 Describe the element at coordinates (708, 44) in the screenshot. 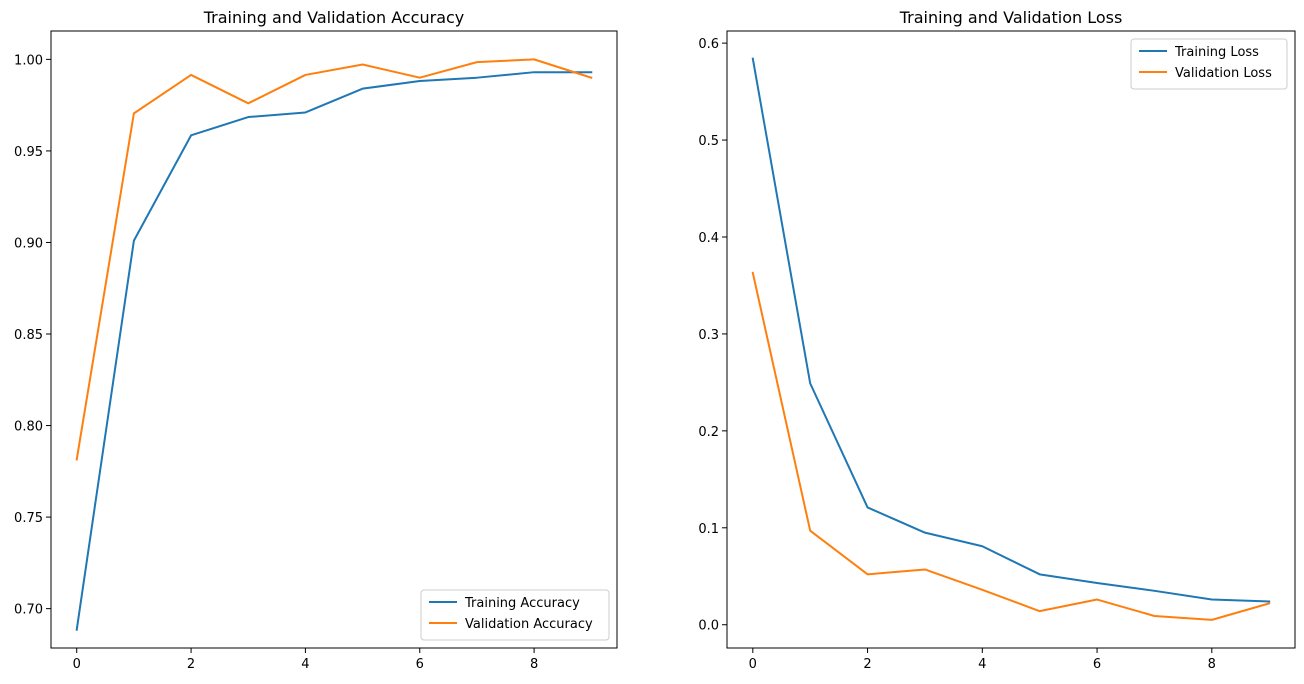

I see `y-tick-label: 0.6` at that location.